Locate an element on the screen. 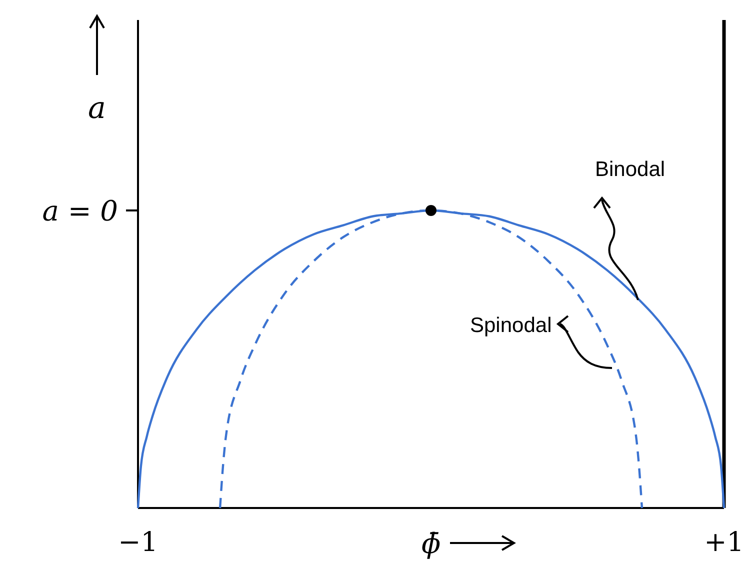 This screenshot has width=743, height=571. x-tick-label: −1 is located at coordinates (138, 542).